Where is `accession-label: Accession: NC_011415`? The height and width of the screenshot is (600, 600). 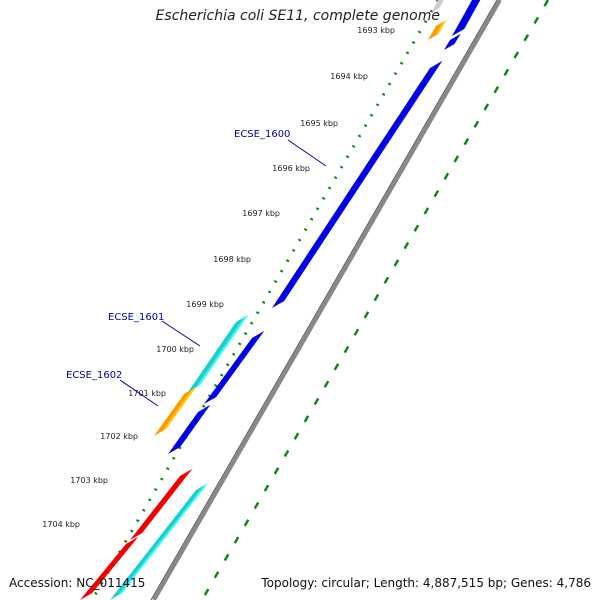 accession-label: Accession: NC_011415 is located at coordinates (77, 583).